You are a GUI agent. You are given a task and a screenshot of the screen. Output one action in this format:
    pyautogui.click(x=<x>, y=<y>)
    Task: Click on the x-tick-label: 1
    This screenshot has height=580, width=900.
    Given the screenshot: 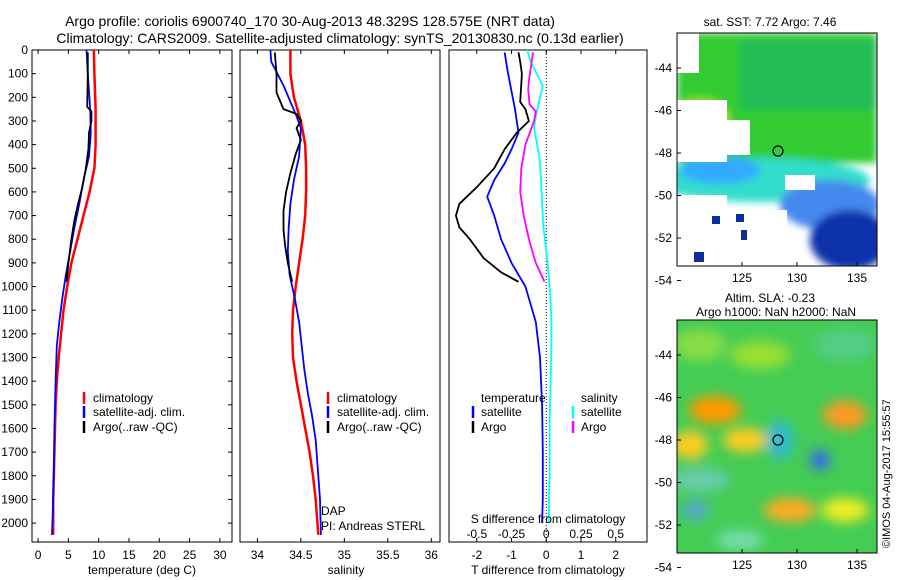 What is the action you would take?
    pyautogui.click(x=581, y=555)
    